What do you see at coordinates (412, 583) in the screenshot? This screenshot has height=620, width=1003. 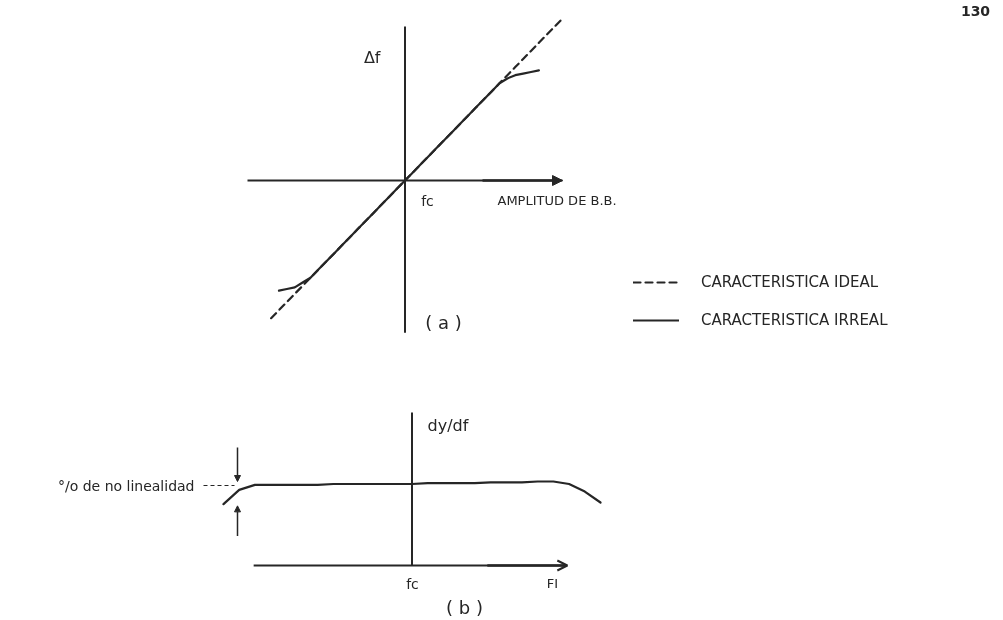 I see `text: fc` at bounding box center [412, 583].